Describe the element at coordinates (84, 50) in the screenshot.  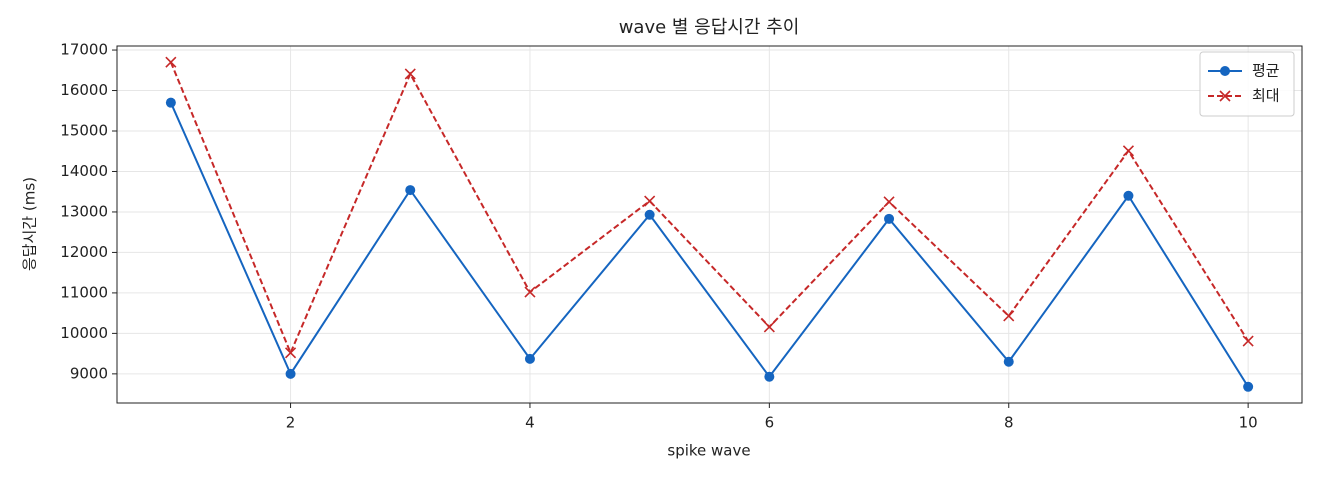
I see `y-tick-label: 17000` at that location.